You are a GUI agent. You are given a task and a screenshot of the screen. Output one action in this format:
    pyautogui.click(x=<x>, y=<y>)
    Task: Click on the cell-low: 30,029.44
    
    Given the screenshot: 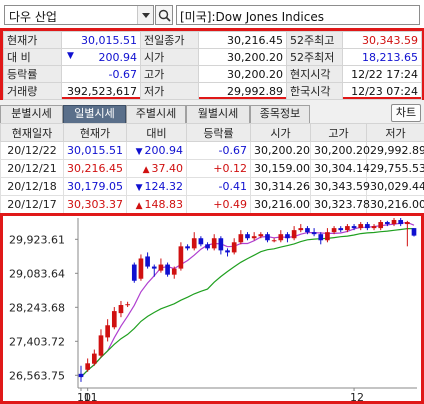 What is the action you would take?
    pyautogui.click(x=395, y=186)
    